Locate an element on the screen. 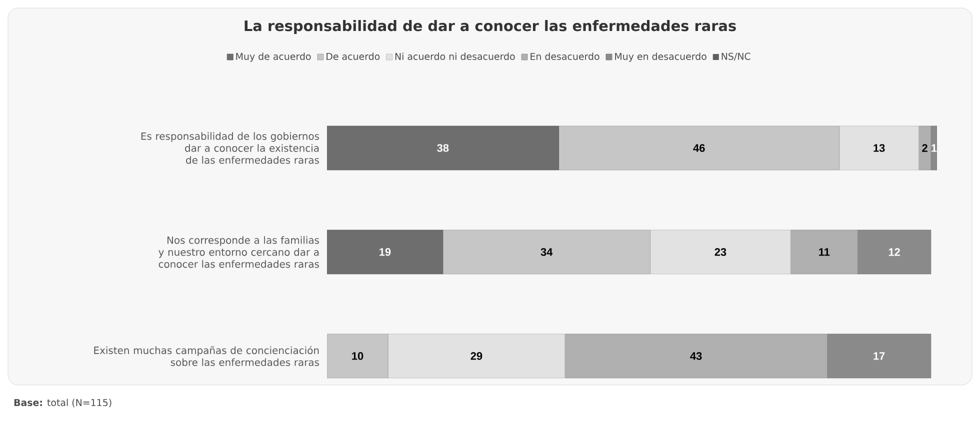 This screenshot has height=430, width=979. data-label: 17 is located at coordinates (879, 356).